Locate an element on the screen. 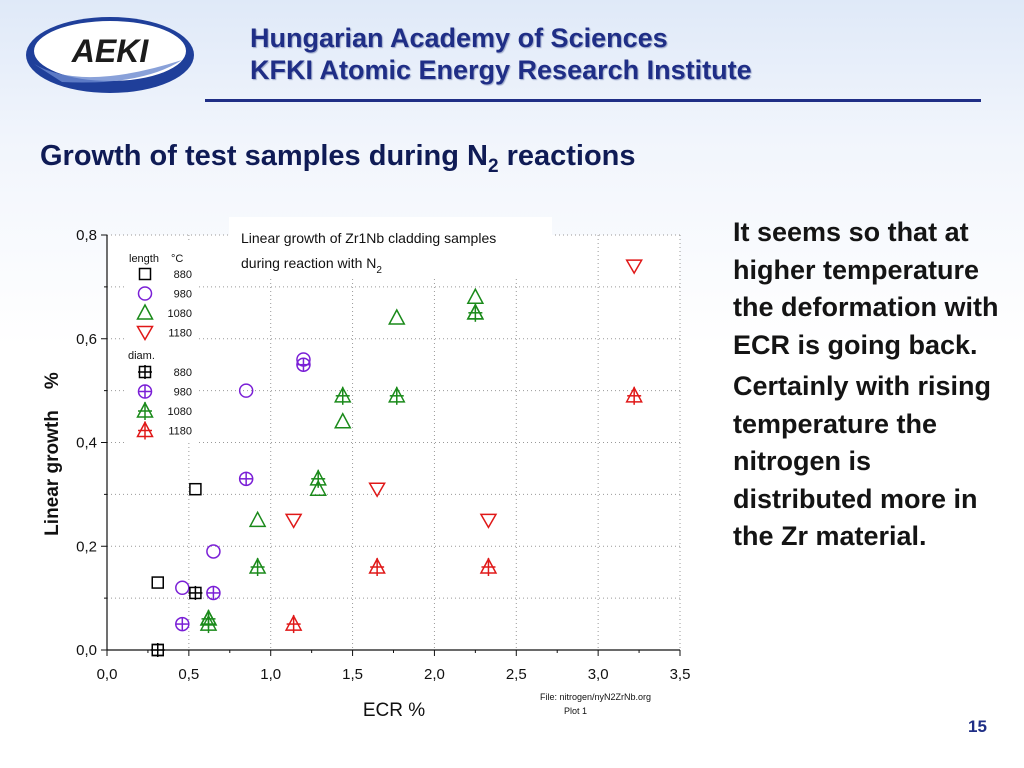  annotation-box is located at coordinates (390, 248).